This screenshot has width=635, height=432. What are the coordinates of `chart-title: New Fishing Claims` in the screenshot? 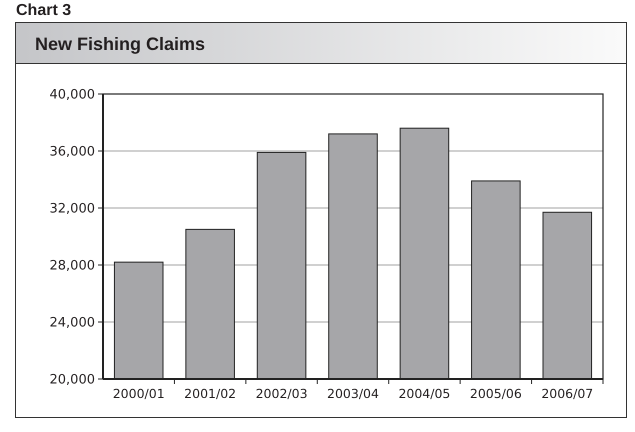 It's located at (120, 44).